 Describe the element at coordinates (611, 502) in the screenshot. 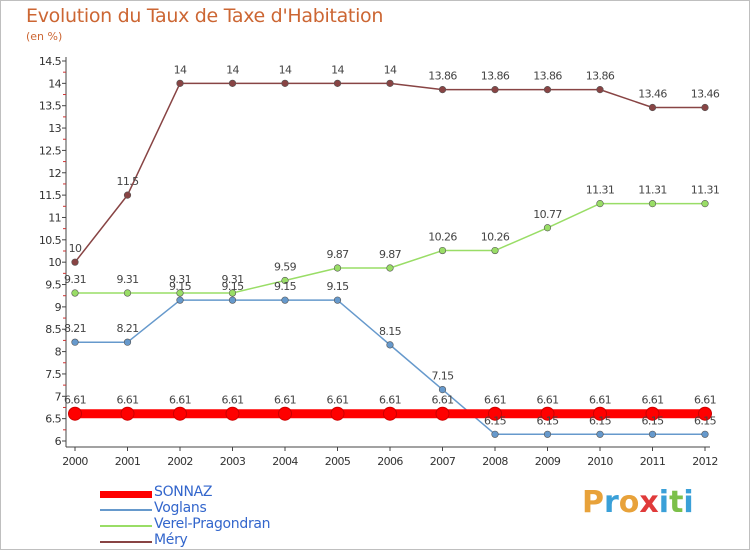

I see `brand-letter: r` at that location.